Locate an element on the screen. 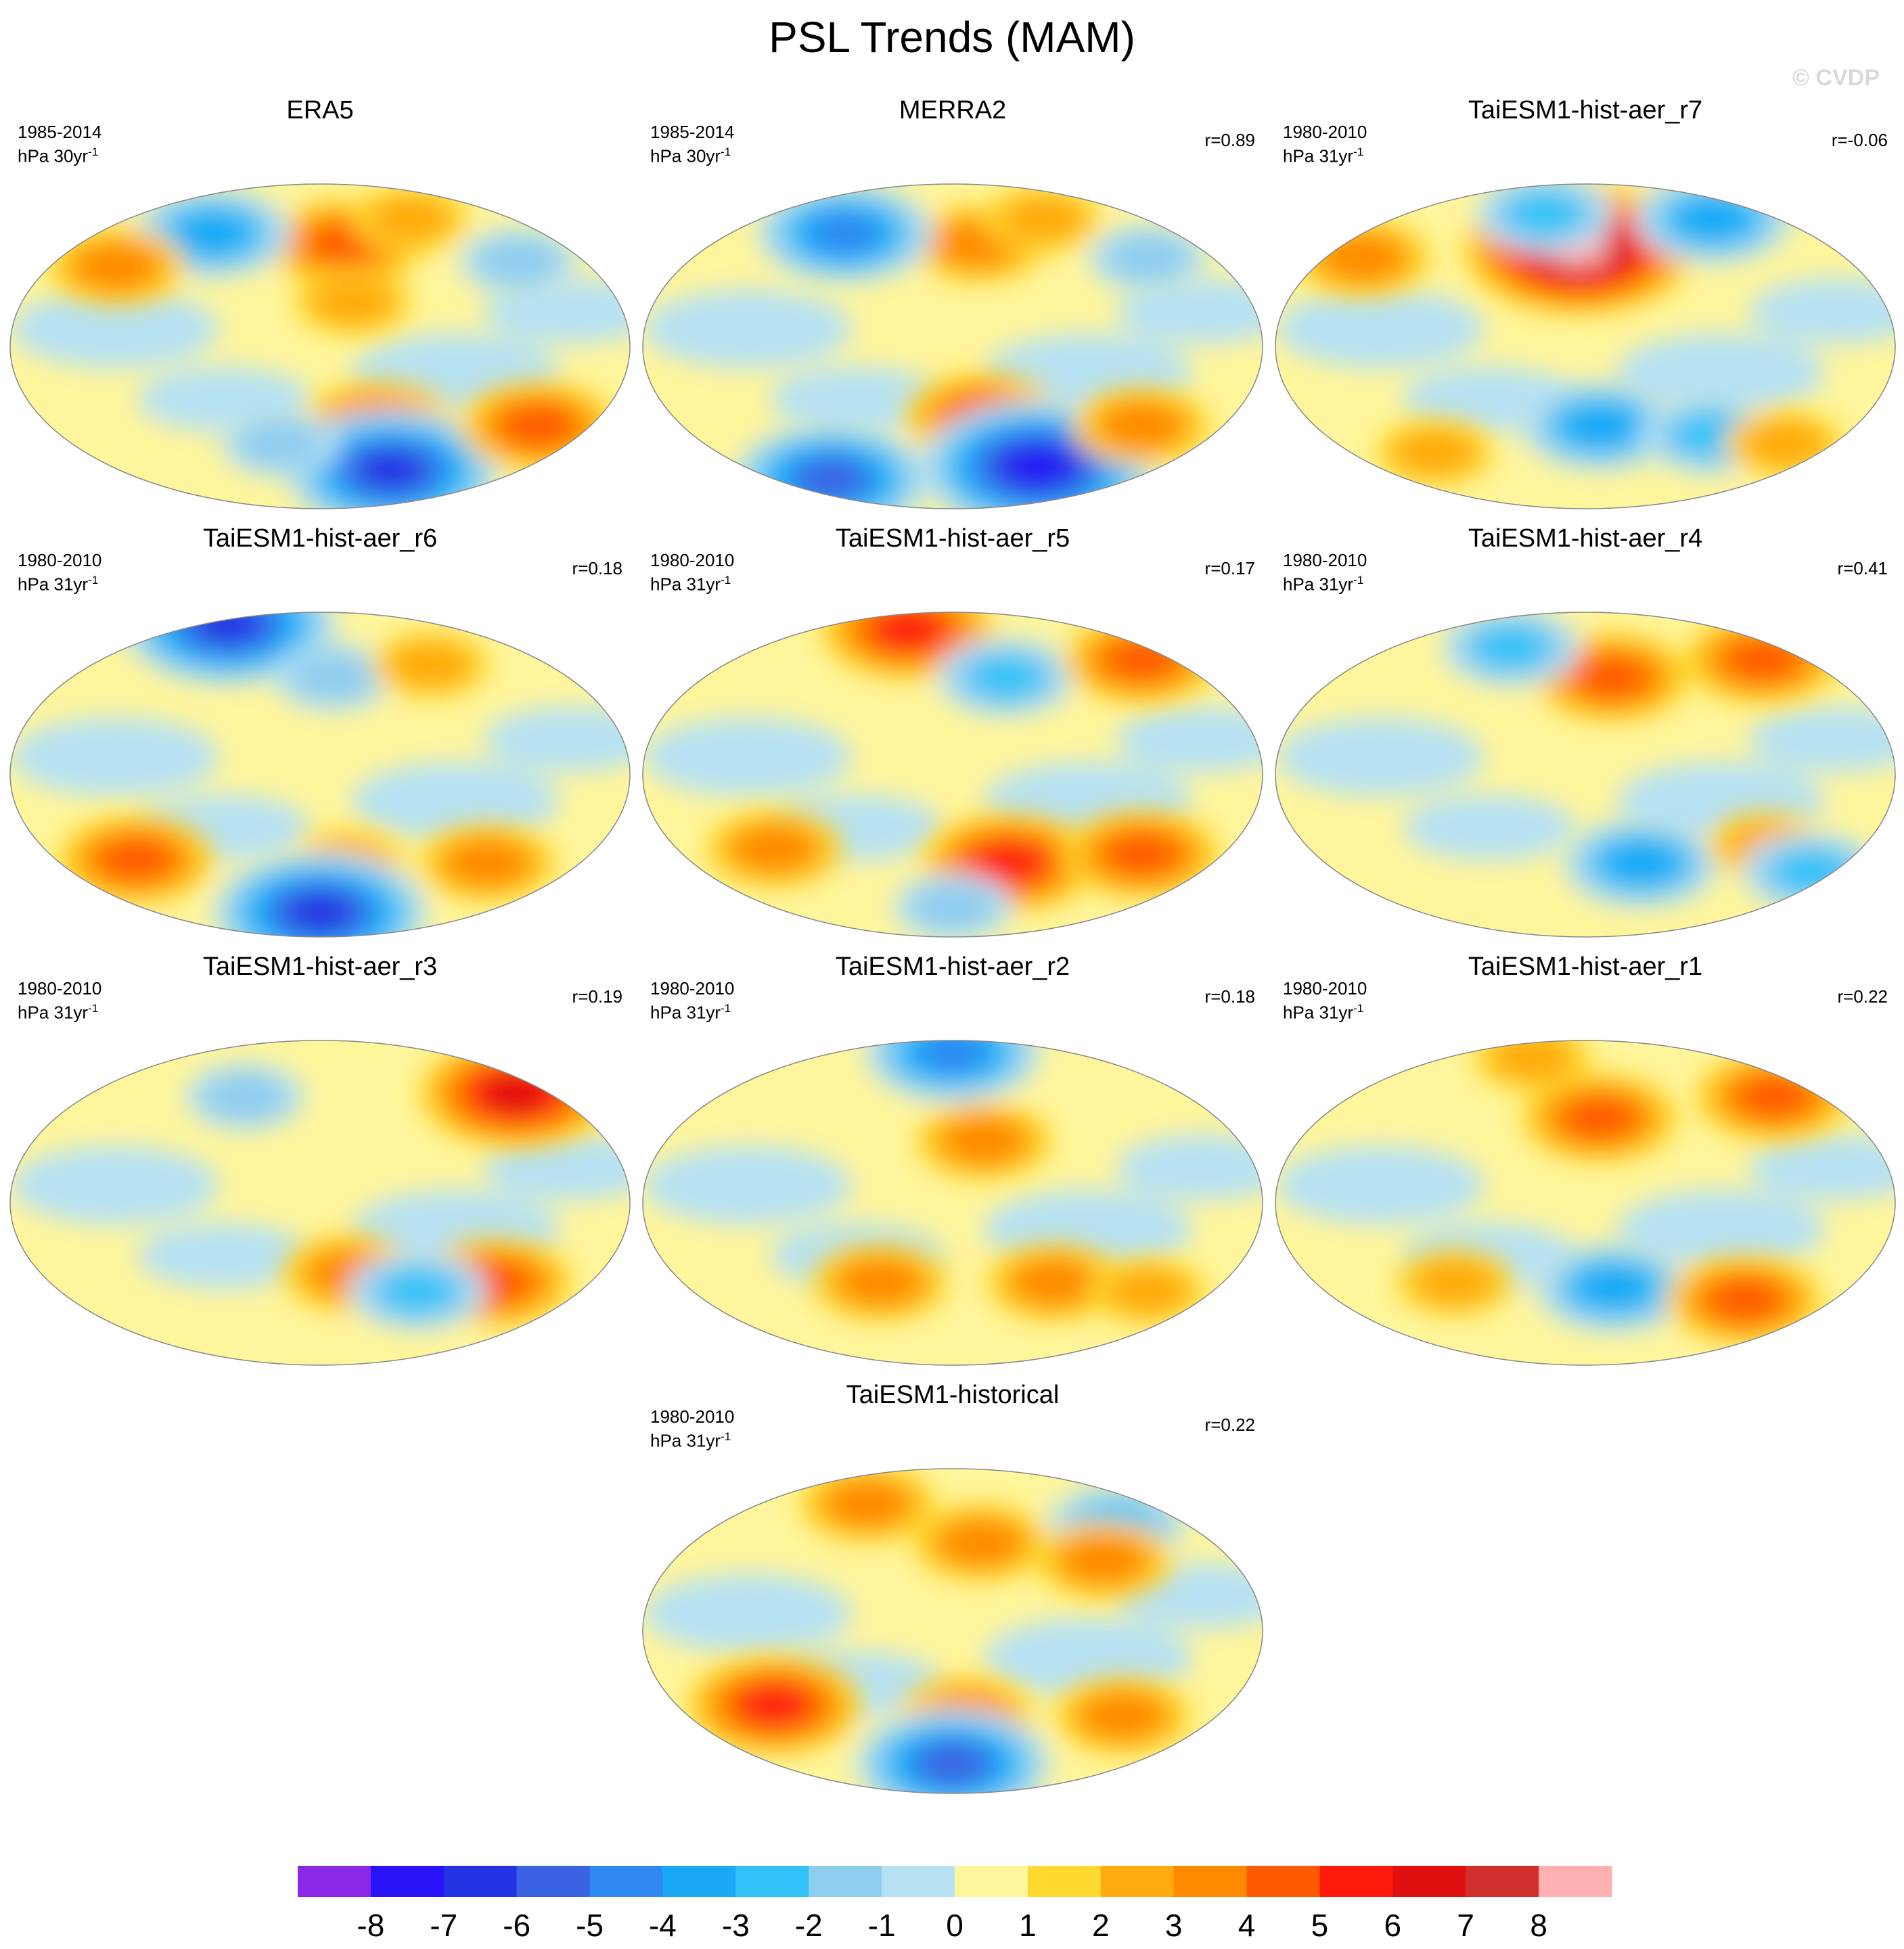 The height and width of the screenshot is (1949, 1904). colorbar-label: -3 is located at coordinates (736, 1926).